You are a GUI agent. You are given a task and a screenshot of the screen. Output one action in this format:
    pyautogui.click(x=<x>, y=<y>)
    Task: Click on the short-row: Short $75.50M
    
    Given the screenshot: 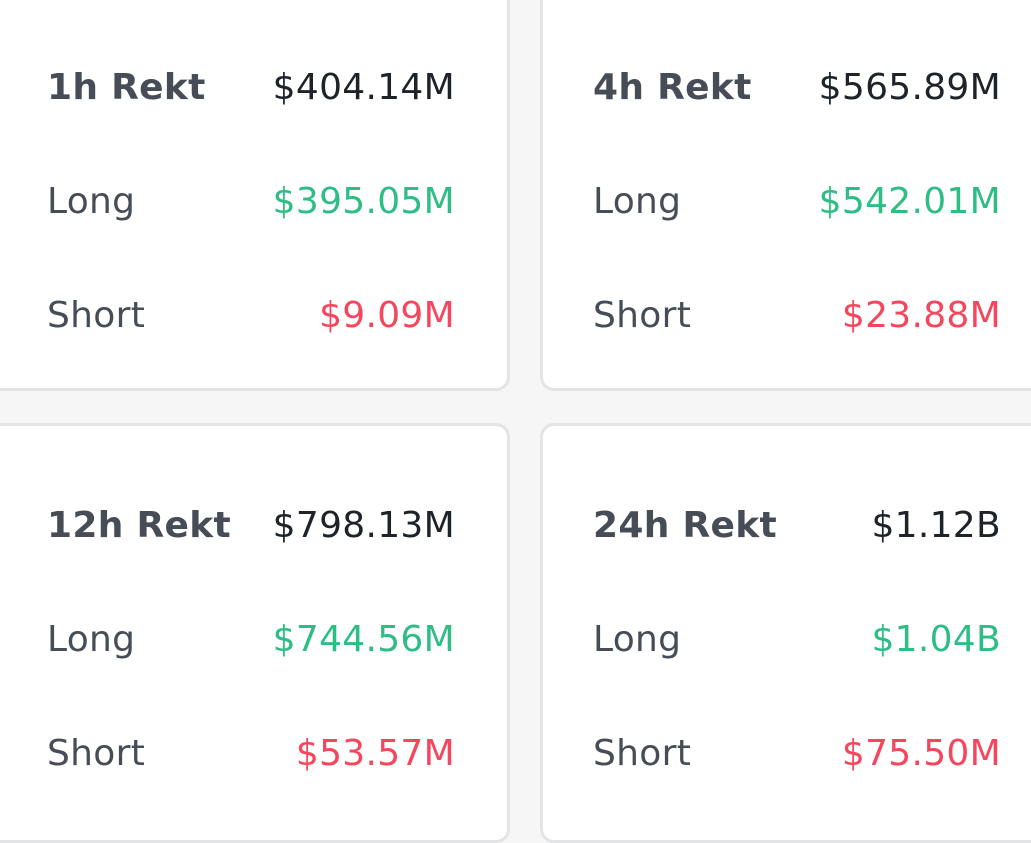 What is the action you would take?
    pyautogui.click(x=787, y=753)
    